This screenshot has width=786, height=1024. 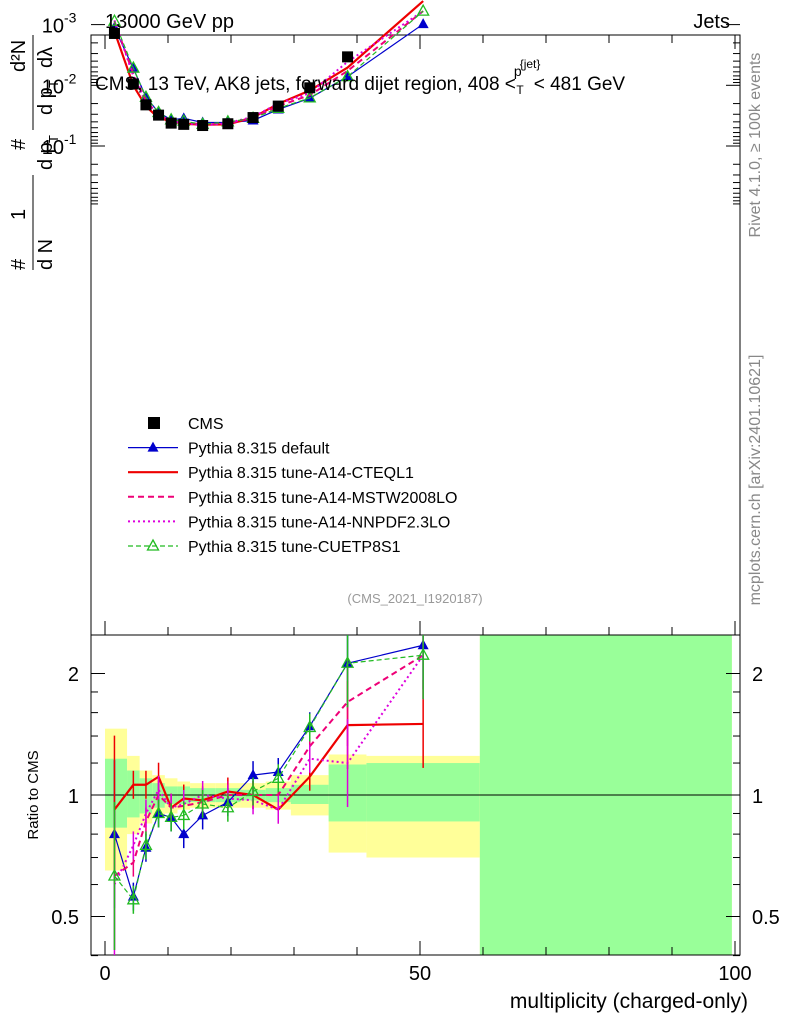 I want to click on svg-text: d N, so click(x=46, y=254).